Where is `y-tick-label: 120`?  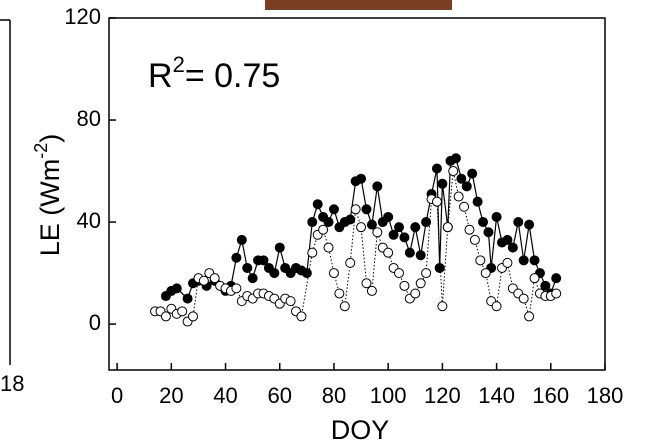
y-tick-label: 120 is located at coordinates (82, 16).